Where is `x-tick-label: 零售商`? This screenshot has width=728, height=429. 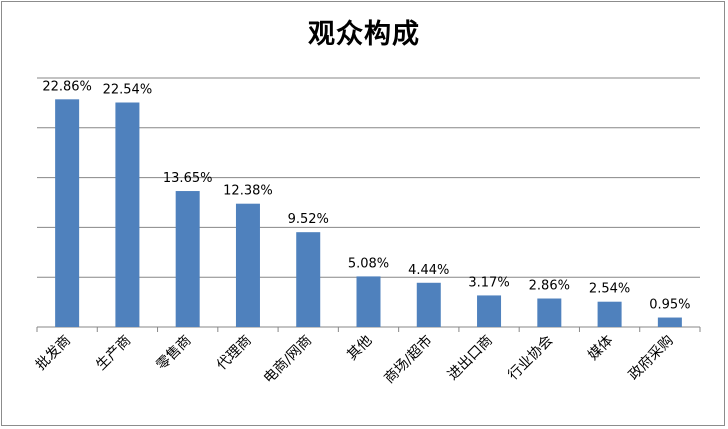 x-tick-label: 零售商 is located at coordinates (173, 353).